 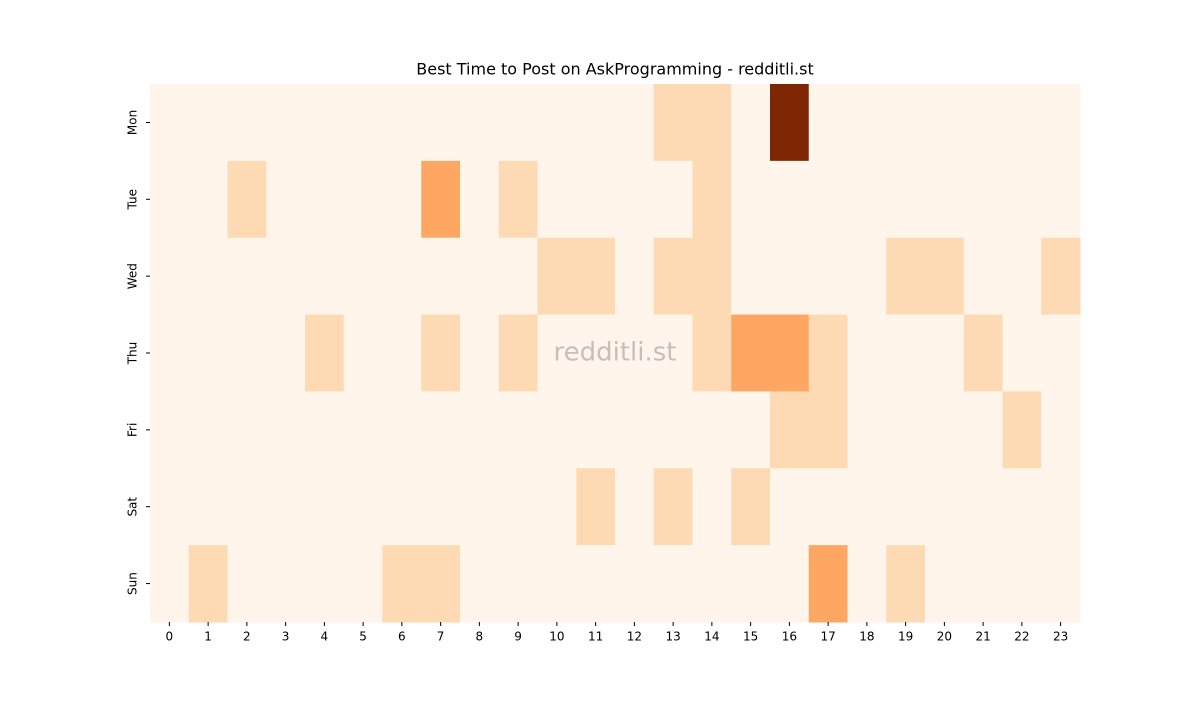 I want to click on x-tick-label: 7, so click(x=441, y=637).